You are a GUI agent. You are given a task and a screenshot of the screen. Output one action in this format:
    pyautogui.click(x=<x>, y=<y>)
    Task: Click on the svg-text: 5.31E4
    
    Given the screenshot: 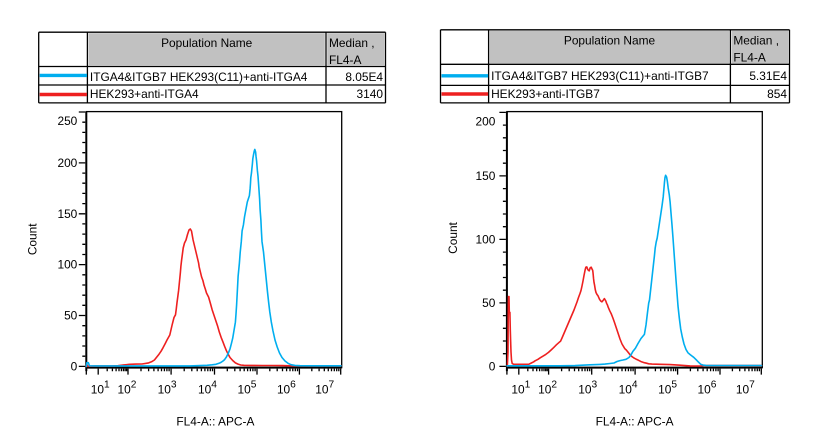 What is the action you would take?
    pyautogui.click(x=768, y=76)
    